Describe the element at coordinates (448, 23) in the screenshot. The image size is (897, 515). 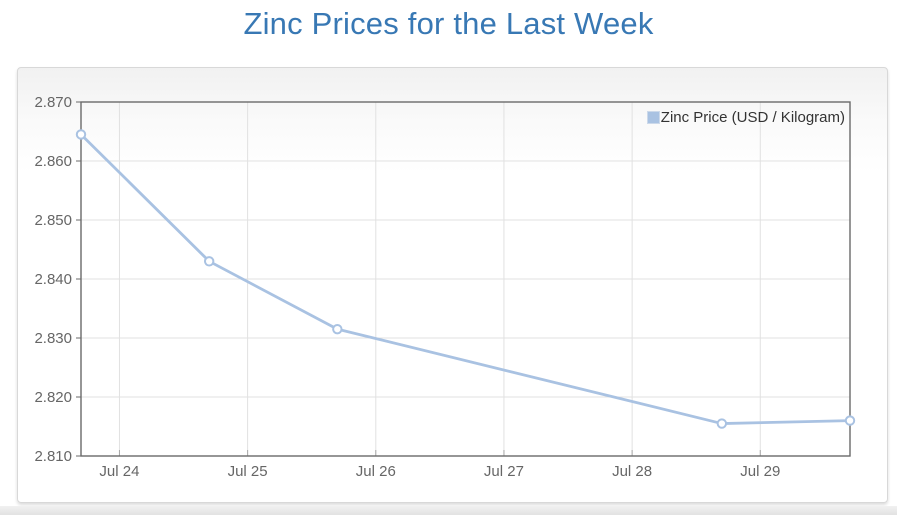
I see `page-title: Zinc Prices for the Last Week` at that location.